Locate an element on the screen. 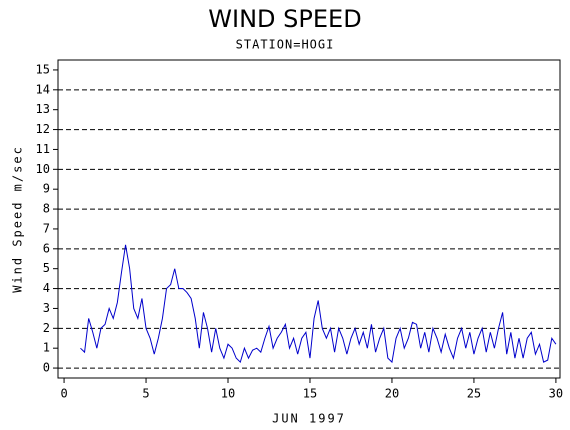 This screenshot has width=570, height=430. y-tick-label: 12 is located at coordinates (43, 129).